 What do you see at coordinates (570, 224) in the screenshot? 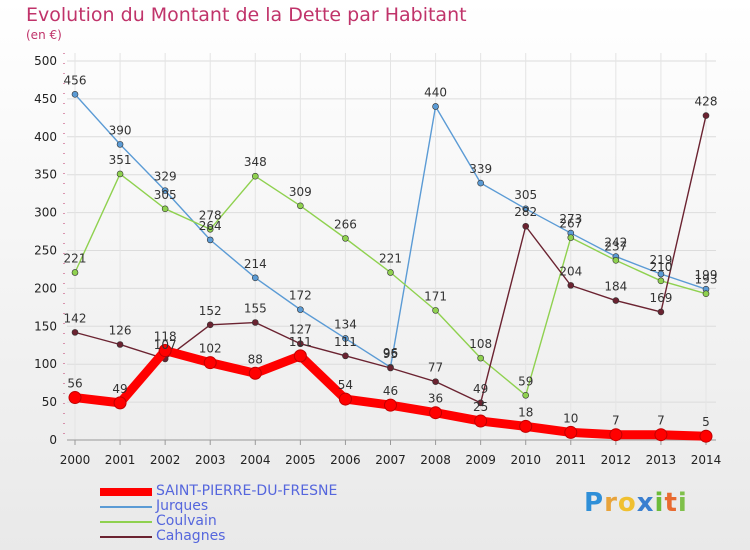
I see `data-label-coulvain: 267` at bounding box center [570, 224].